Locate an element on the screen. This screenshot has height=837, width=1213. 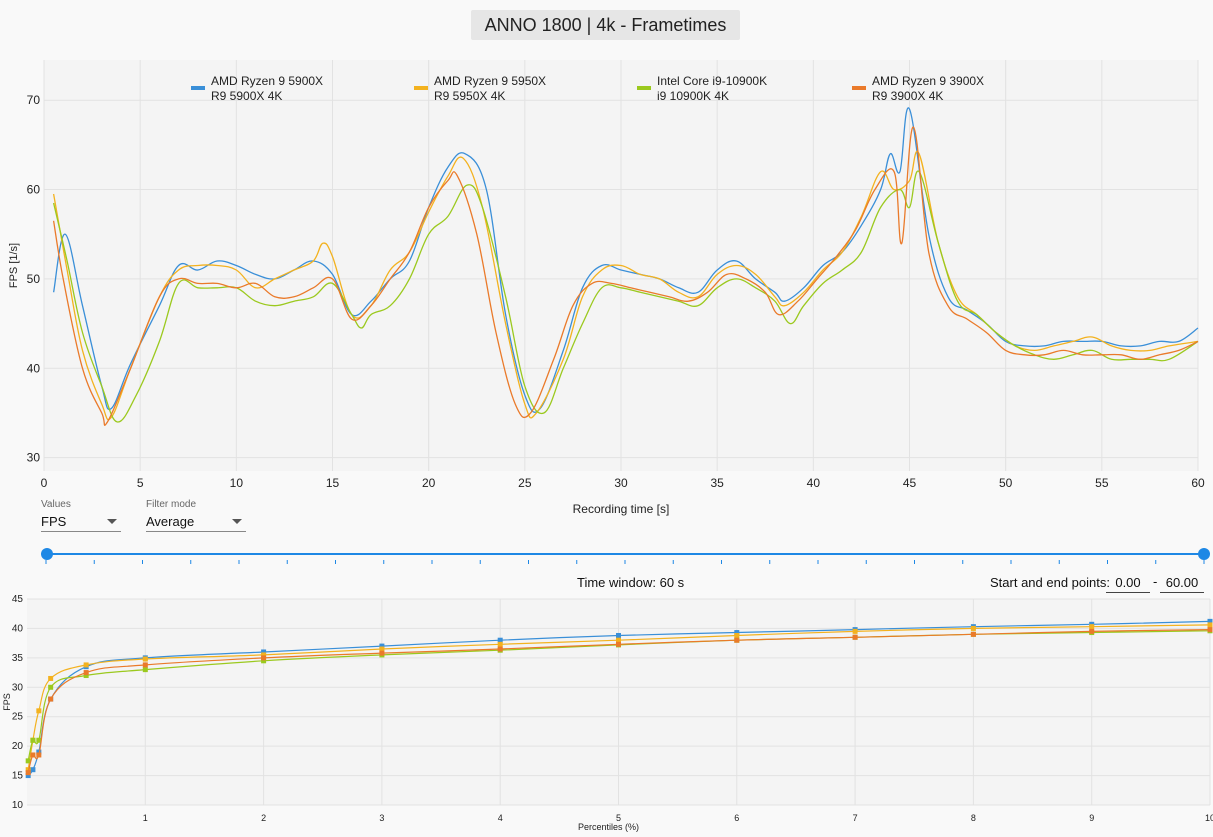
legend-label: AMD Ryzen 9 5900X is located at coordinates (267, 81).